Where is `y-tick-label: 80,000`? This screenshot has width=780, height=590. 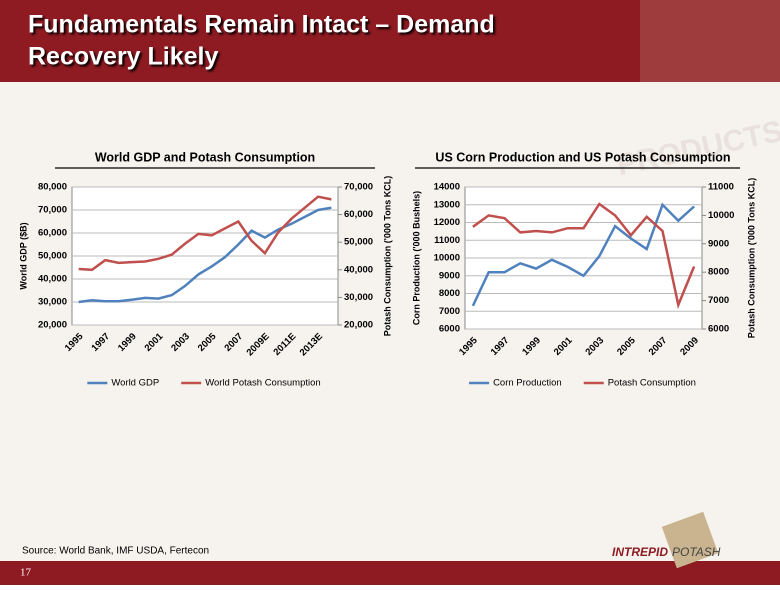
y-tick-label: 80,000 is located at coordinates (52, 187).